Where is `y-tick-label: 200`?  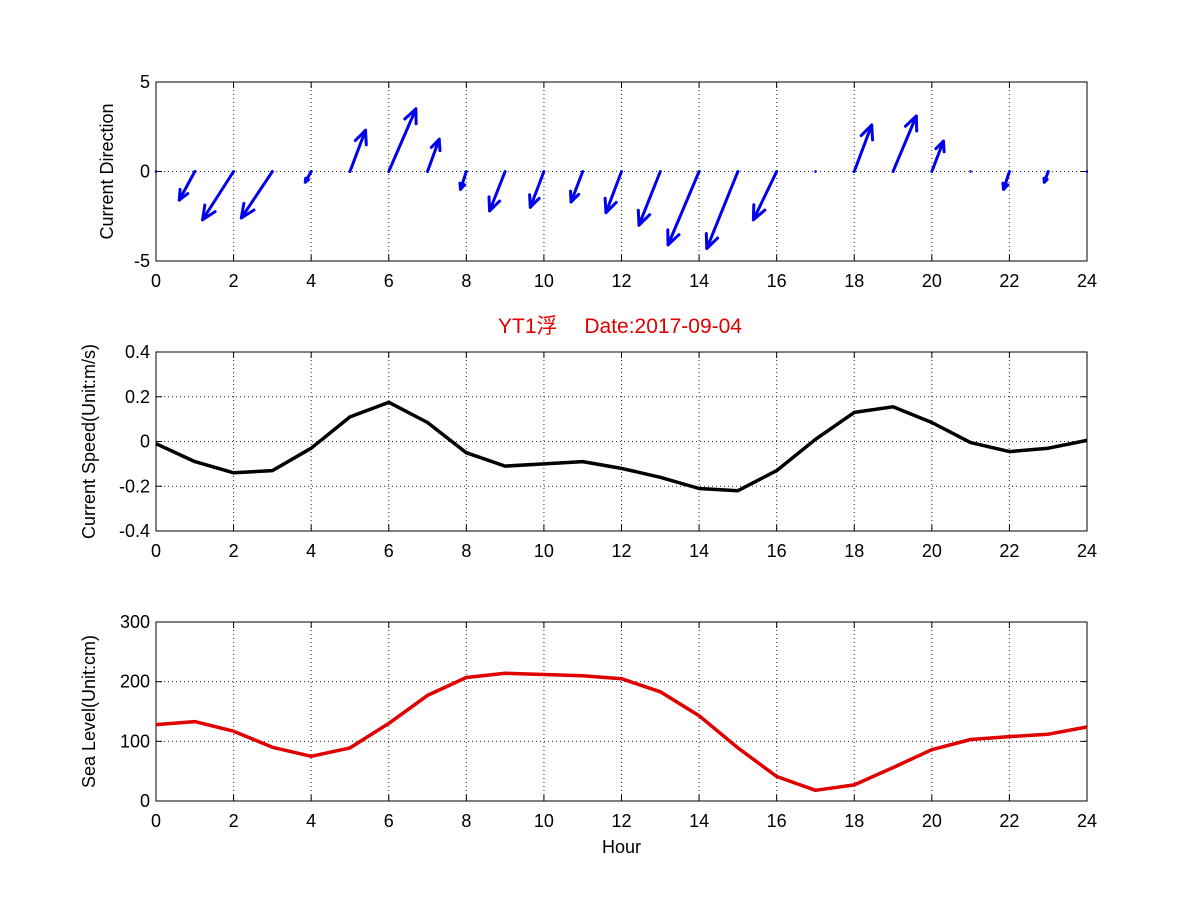 y-tick-label: 200 is located at coordinates (135, 682).